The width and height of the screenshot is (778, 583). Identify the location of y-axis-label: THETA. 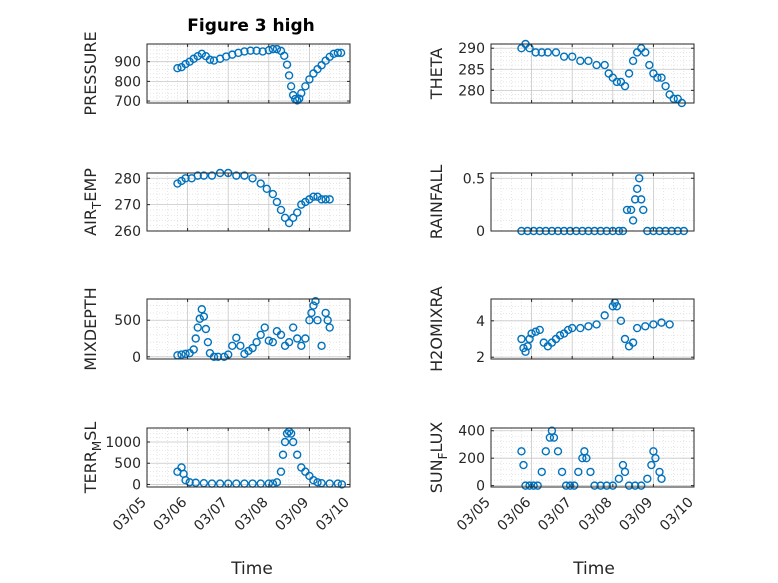
(436, 74).